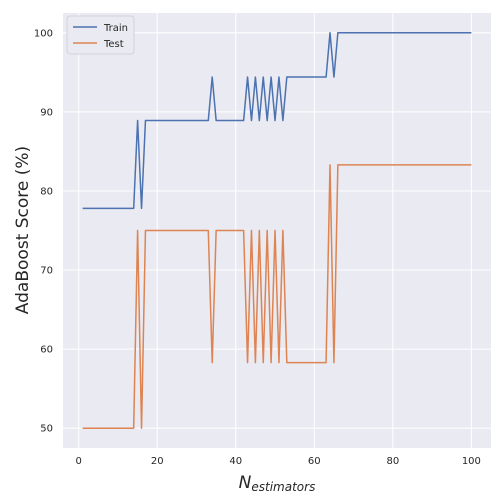 The height and width of the screenshot is (504, 504). Describe the element at coordinates (115, 28) in the screenshot. I see `legend-train-label: Train` at that location.